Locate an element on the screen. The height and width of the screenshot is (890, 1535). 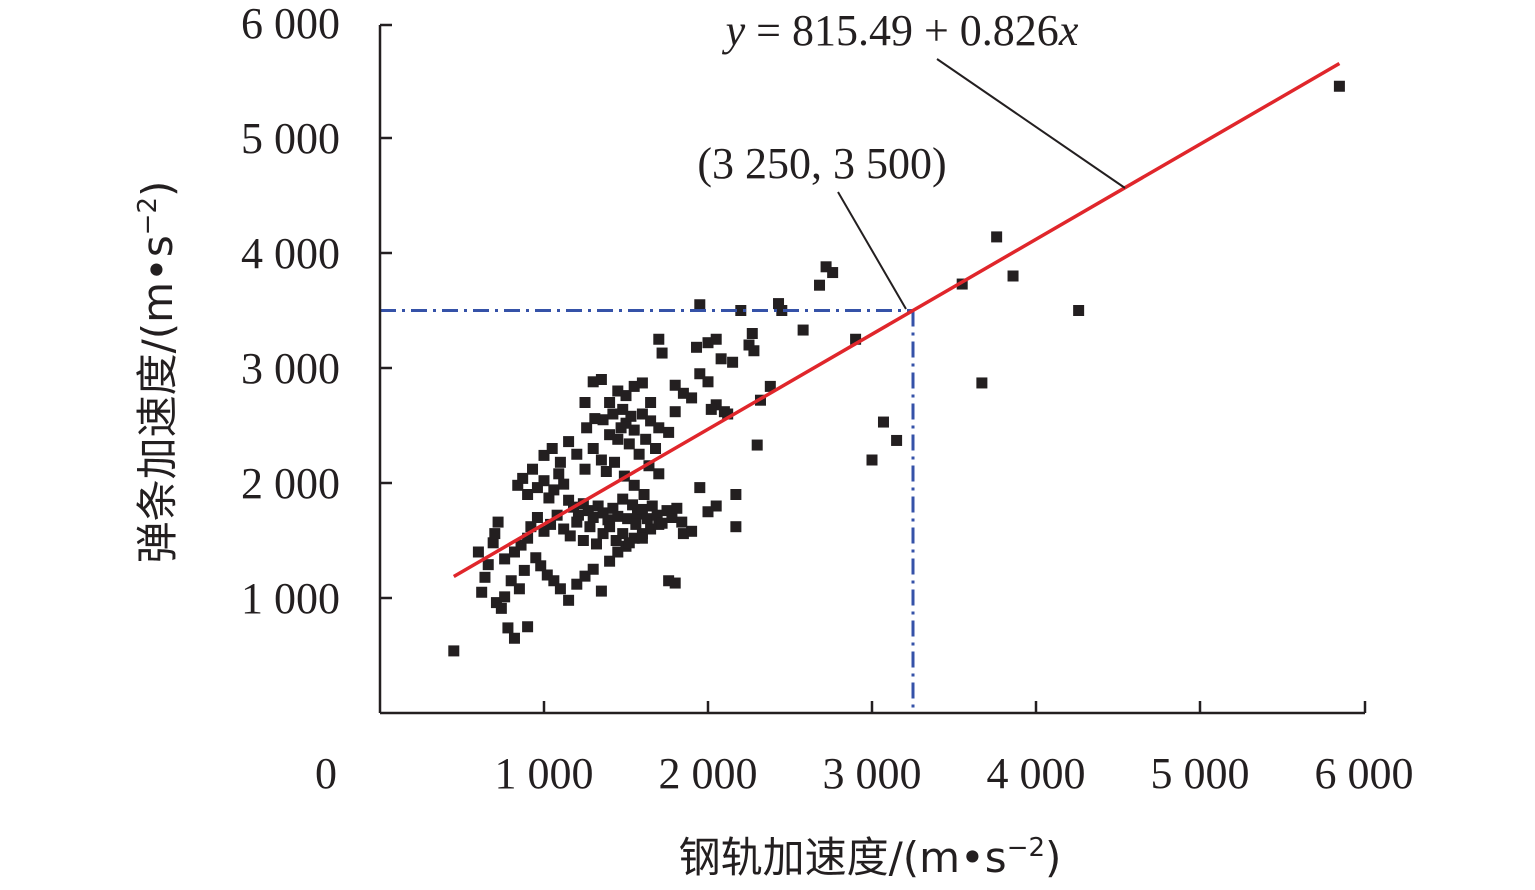
y-axis-title: 弹条加速度/(m•s−2) is located at coordinates (157, 372).